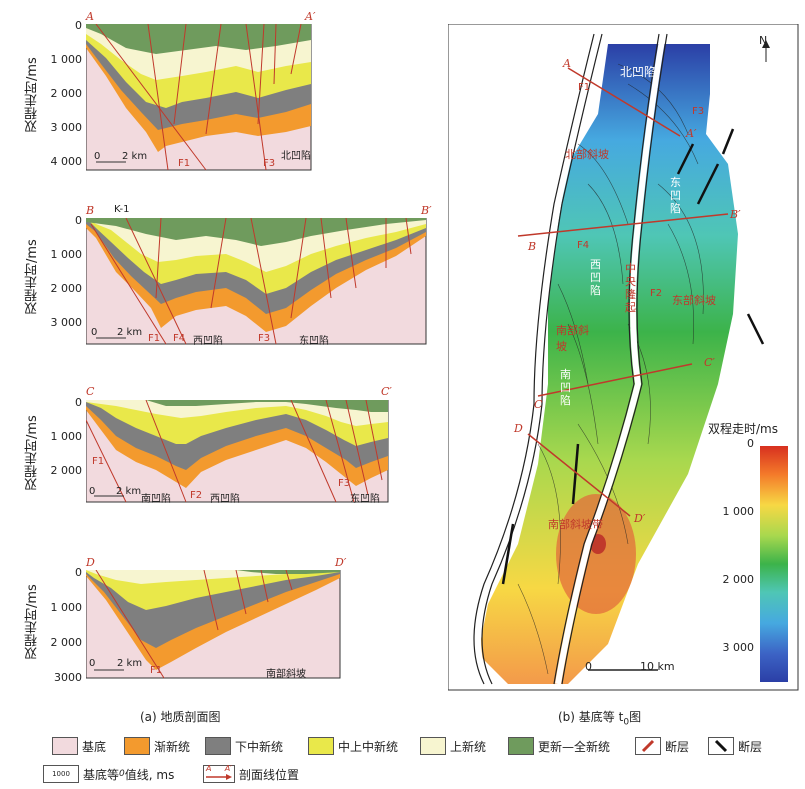 The width and height of the screenshot is (805, 789). Describe the element at coordinates (468, 746) in the screenshot. I see `legend-label: 上新统` at that location.